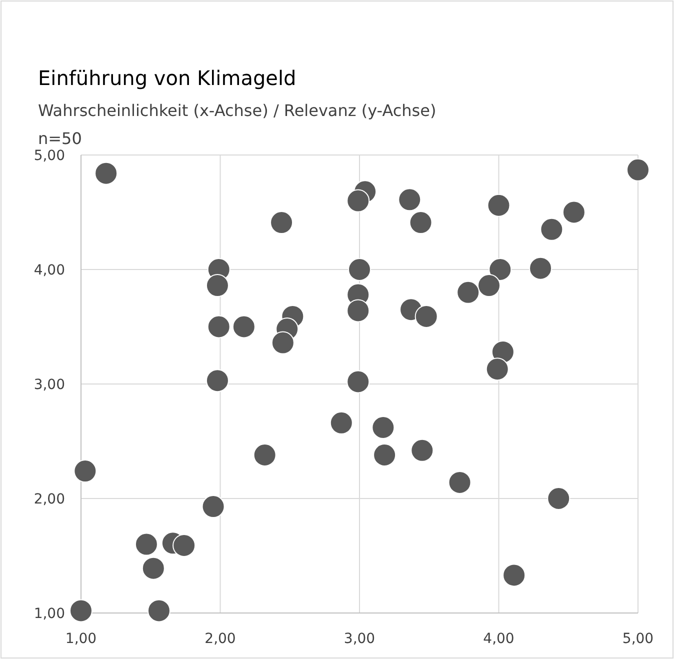 This screenshot has height=659, width=674. What do you see at coordinates (81, 639) in the screenshot?
I see `x-tick-label: 1,00` at bounding box center [81, 639].